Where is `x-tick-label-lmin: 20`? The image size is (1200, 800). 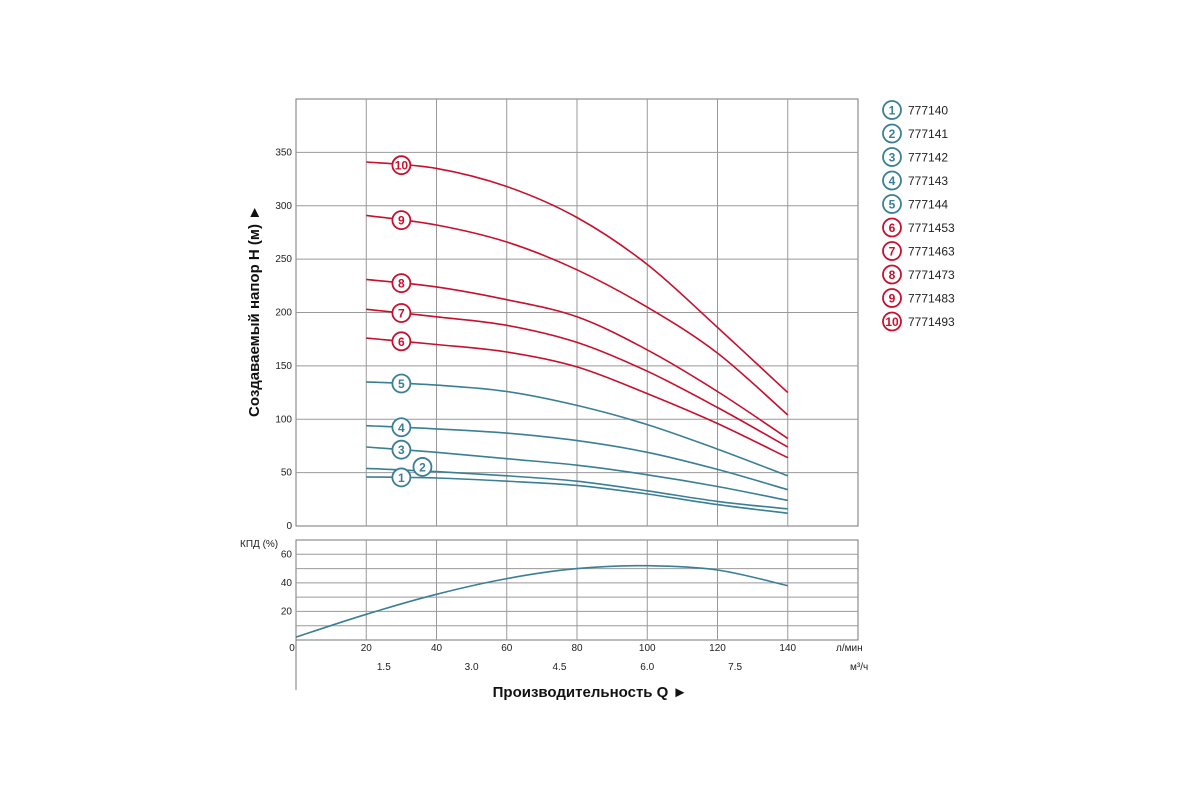
x-tick-label-lmin: 20 is located at coordinates (367, 648).